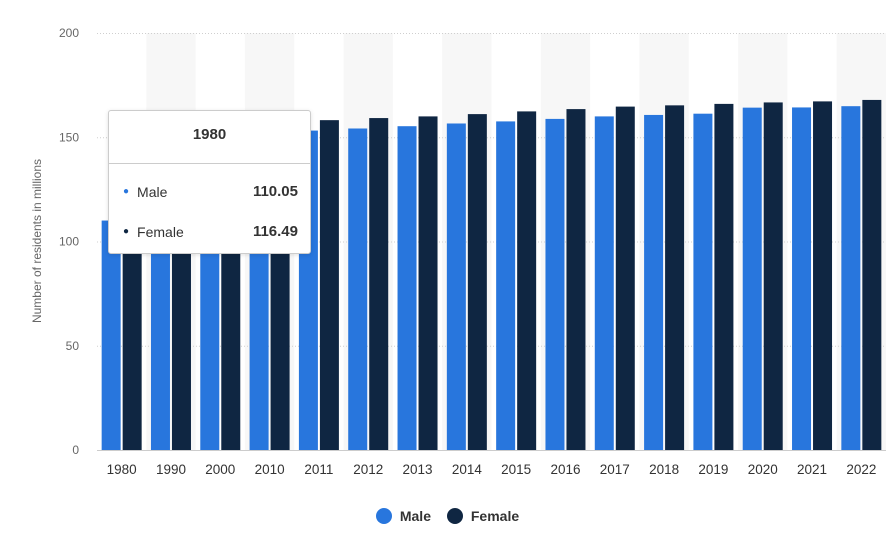 Image resolution: width=895 pixels, height=557 pixels. Describe the element at coordinates (73, 346) in the screenshot. I see `y-tick-label: 50` at that location.